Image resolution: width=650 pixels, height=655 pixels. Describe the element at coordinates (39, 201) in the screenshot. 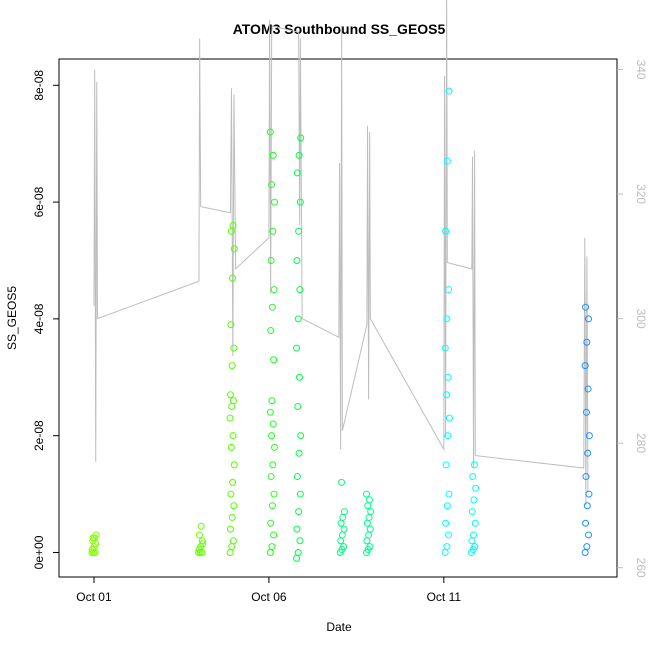

I see `y-tick-label: 6e-08` at that location.